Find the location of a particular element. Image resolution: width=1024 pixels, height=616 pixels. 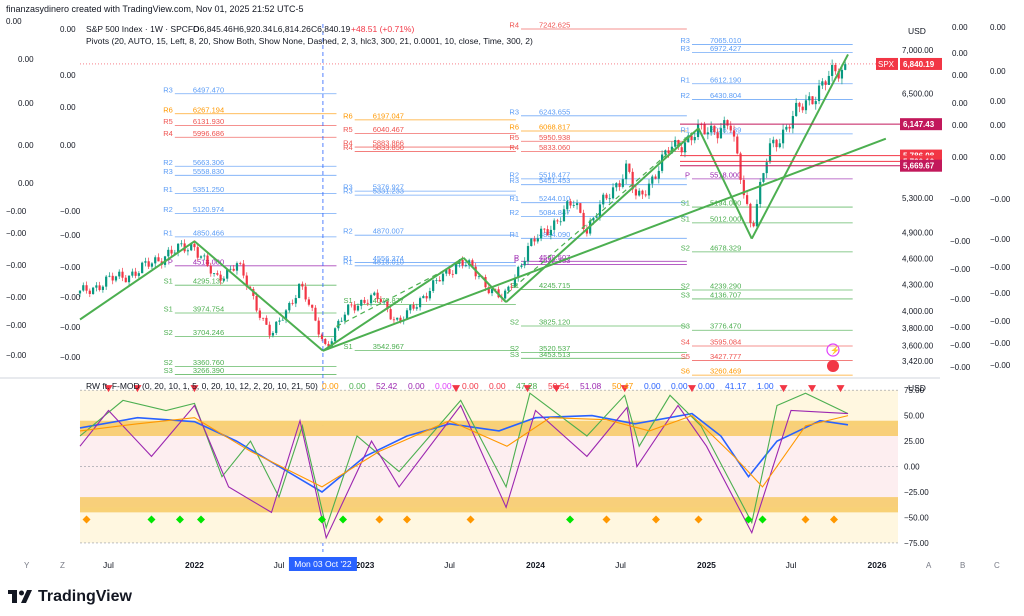

bottom-letter: B is located at coordinates (962, 565).